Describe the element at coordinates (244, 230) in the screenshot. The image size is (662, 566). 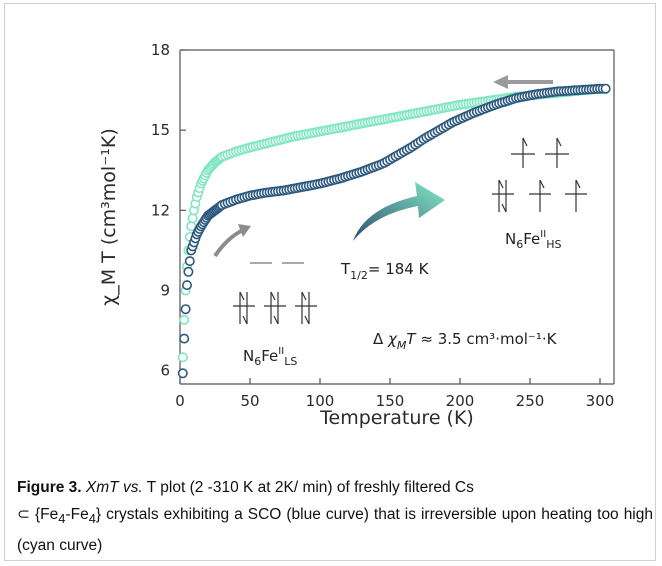
I see `gray-arrow-curve-head` at that location.